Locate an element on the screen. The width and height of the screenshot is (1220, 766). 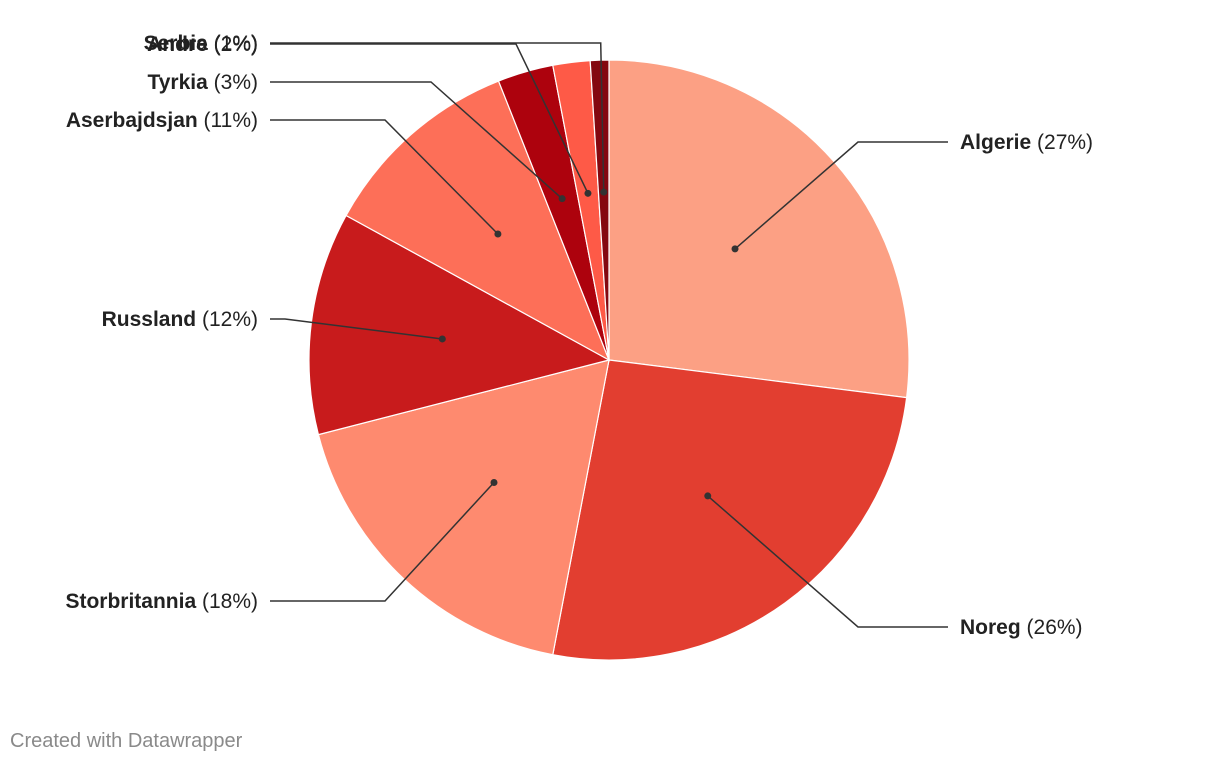
leader-line-russland is located at coordinates (356, 329).